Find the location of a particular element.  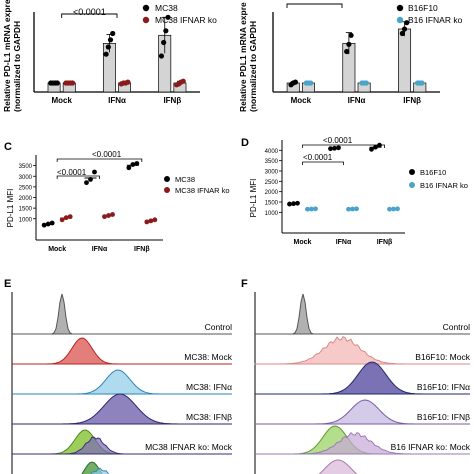

panel-a-ylabel-1: Relative PD-L1 mRNA expres is located at coordinates (7, 56).